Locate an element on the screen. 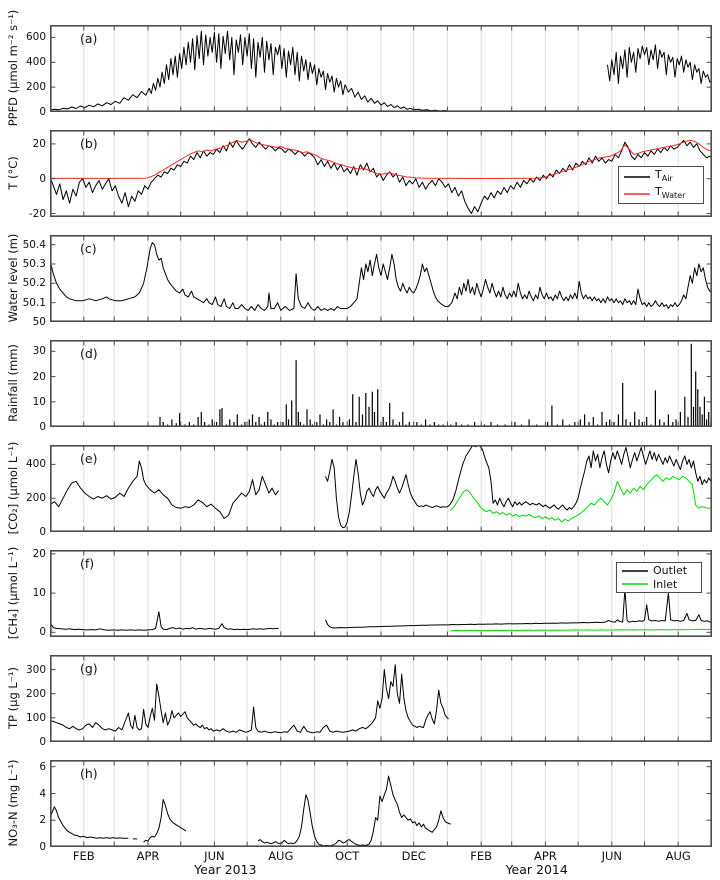 This screenshot has height=880, width=720. legend-item-outlet: Outlet is located at coordinates (659, 570).